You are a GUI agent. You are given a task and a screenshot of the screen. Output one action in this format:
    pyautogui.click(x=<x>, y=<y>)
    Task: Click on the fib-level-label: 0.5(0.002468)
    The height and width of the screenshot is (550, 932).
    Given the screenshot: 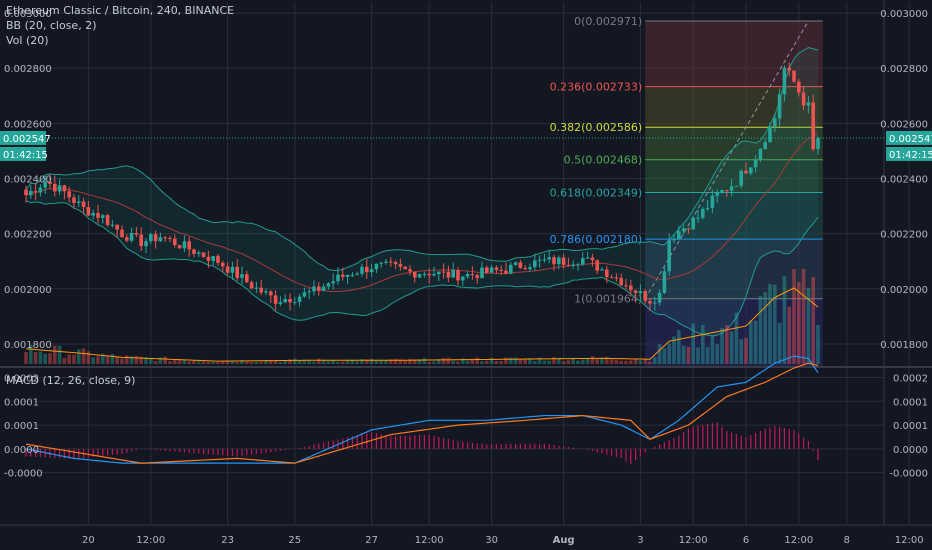 What is the action you would take?
    pyautogui.click(x=603, y=160)
    